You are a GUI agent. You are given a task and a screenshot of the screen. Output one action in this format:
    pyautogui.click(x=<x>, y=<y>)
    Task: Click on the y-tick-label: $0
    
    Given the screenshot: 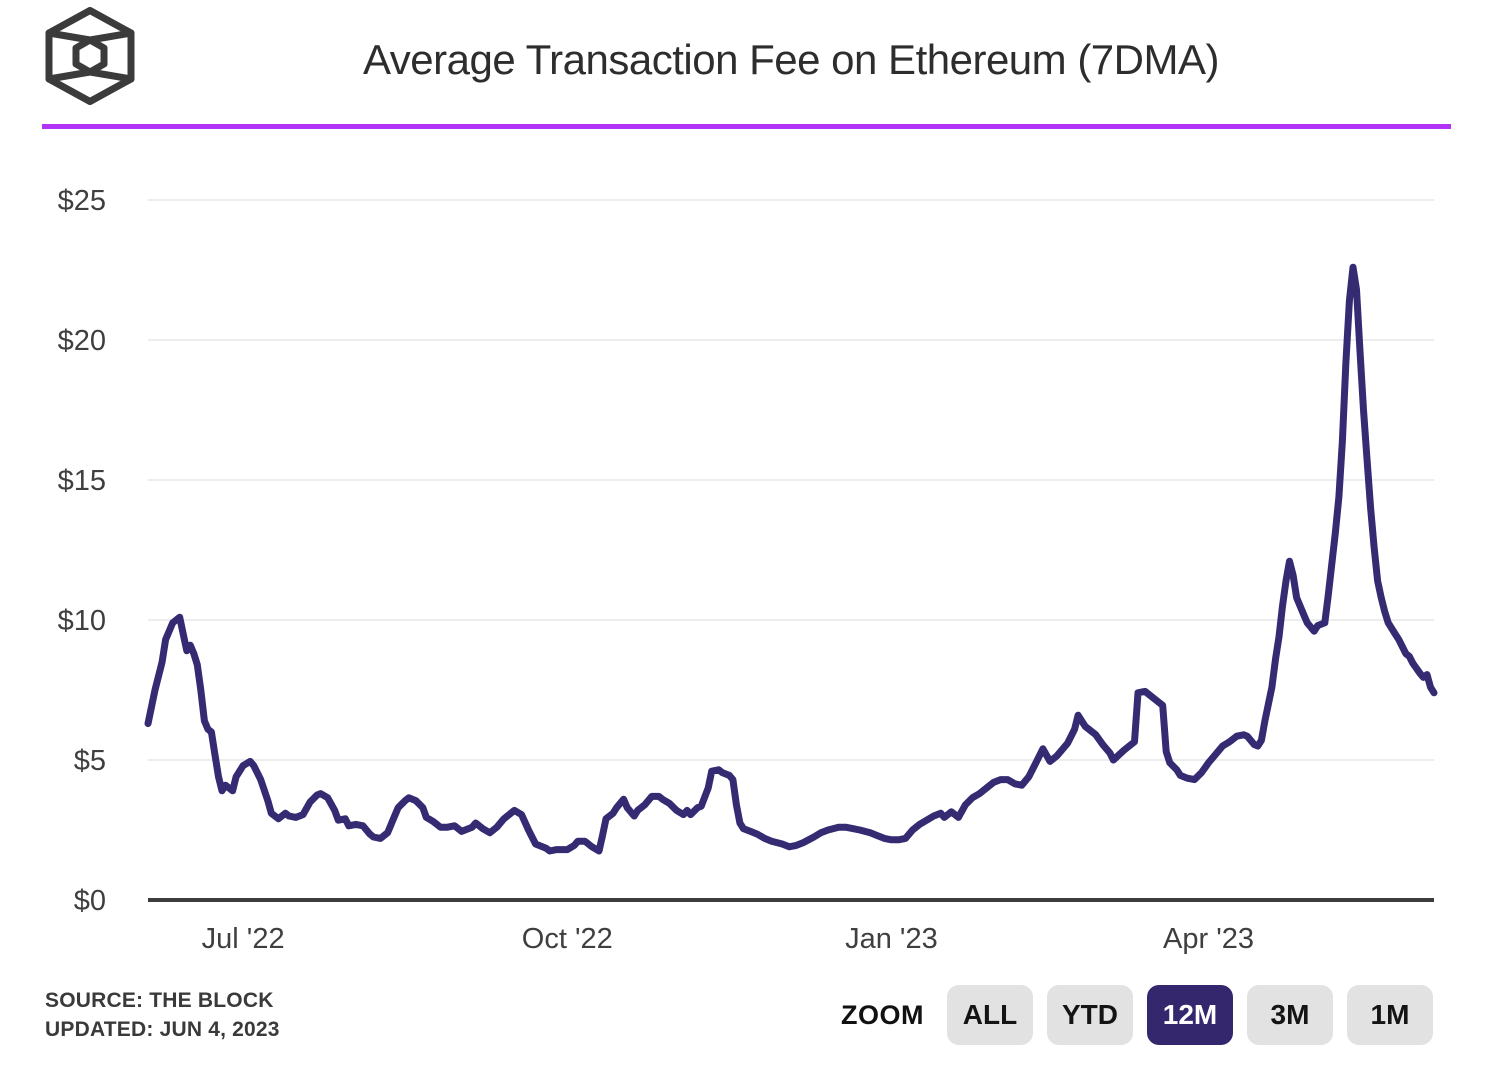 What is the action you would take?
    pyautogui.click(x=90, y=901)
    